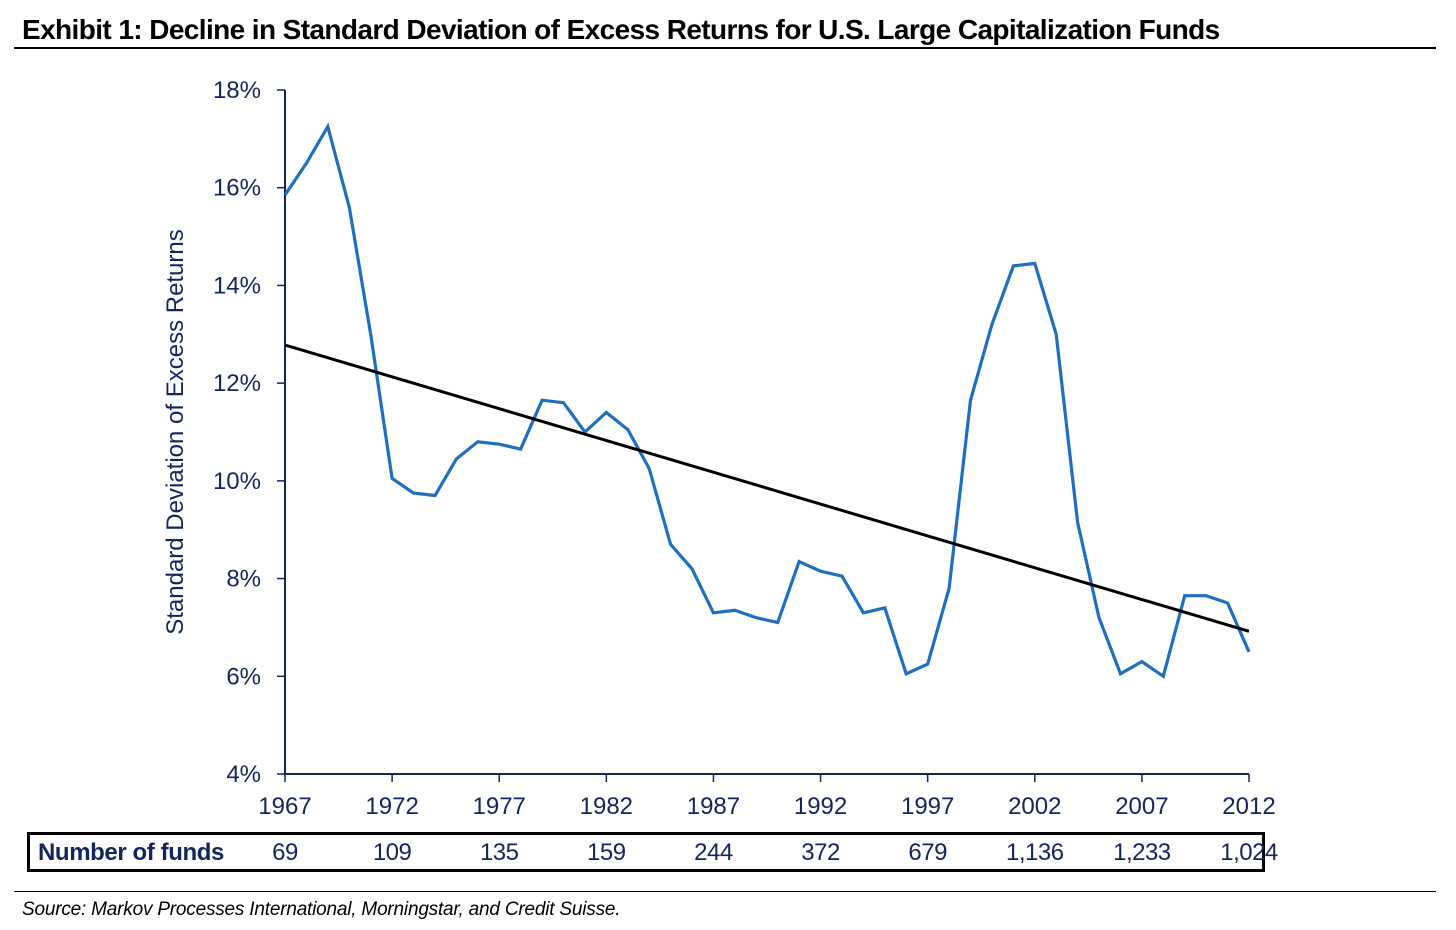 The width and height of the screenshot is (1456, 930). Describe the element at coordinates (1034, 806) in the screenshot. I see `x-tick-label: 2002` at that location.